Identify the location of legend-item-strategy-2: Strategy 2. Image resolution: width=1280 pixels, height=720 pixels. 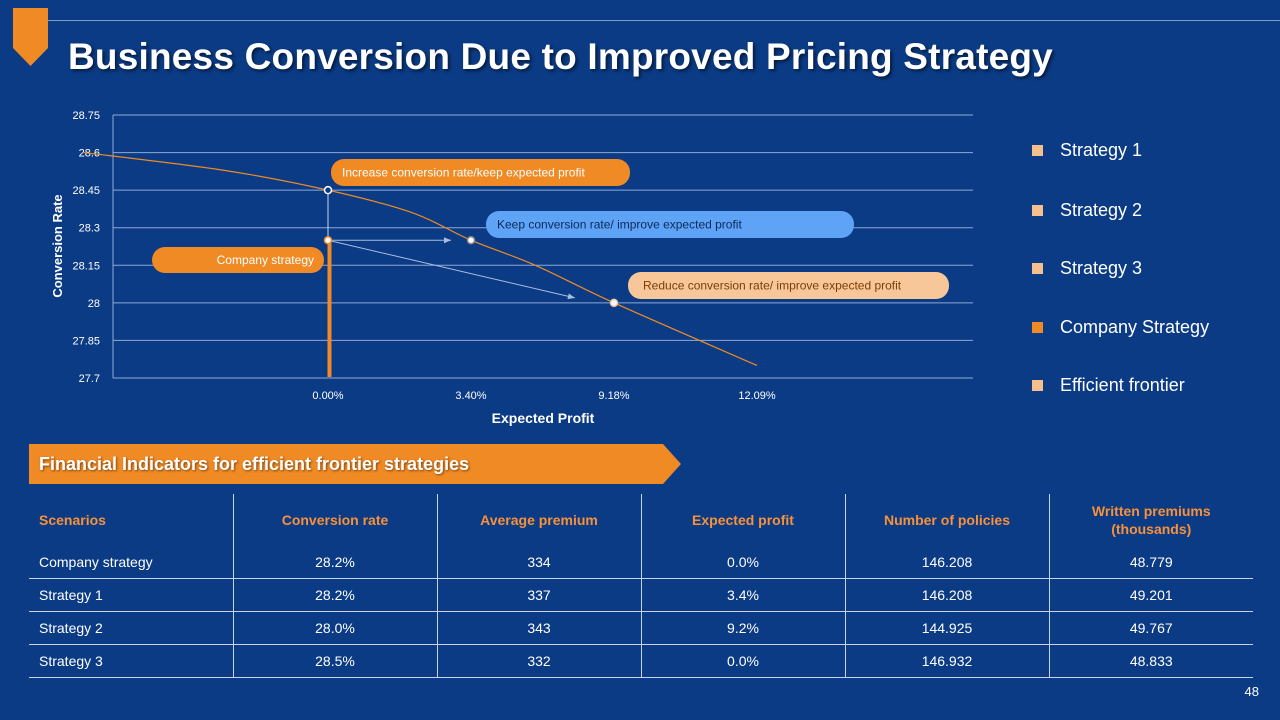
(1087, 210).